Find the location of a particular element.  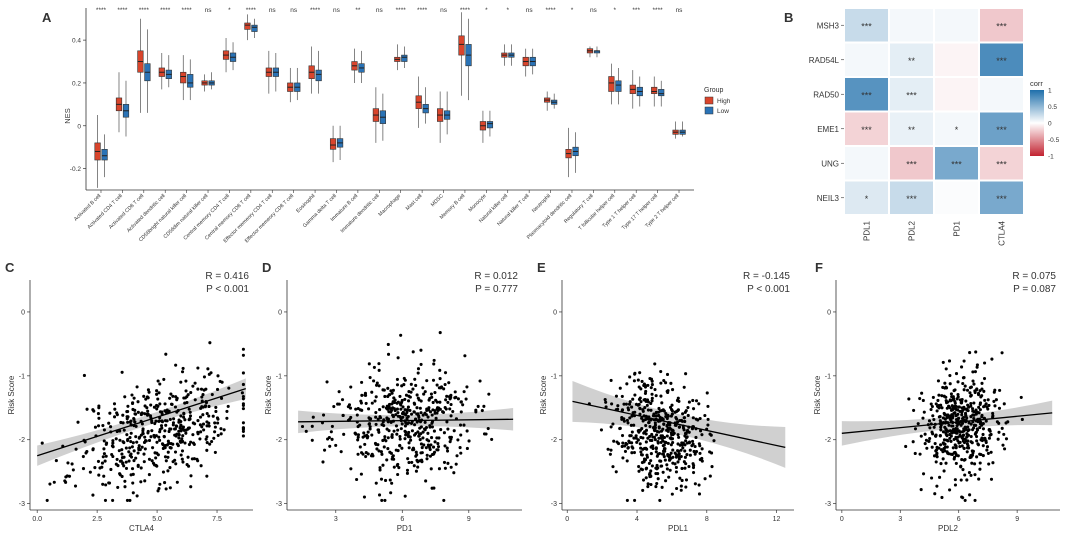

d-points is located at coordinates (397, 416).